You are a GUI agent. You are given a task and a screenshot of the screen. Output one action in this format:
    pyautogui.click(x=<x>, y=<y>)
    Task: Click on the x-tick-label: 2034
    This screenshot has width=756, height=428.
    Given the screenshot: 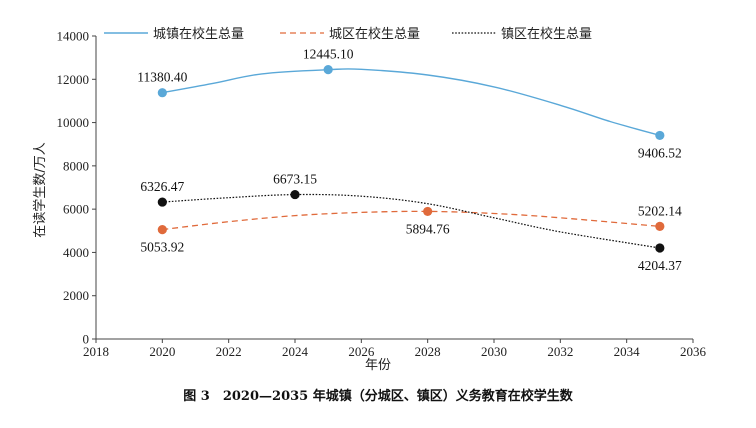 What is the action you would take?
    pyautogui.click(x=627, y=351)
    